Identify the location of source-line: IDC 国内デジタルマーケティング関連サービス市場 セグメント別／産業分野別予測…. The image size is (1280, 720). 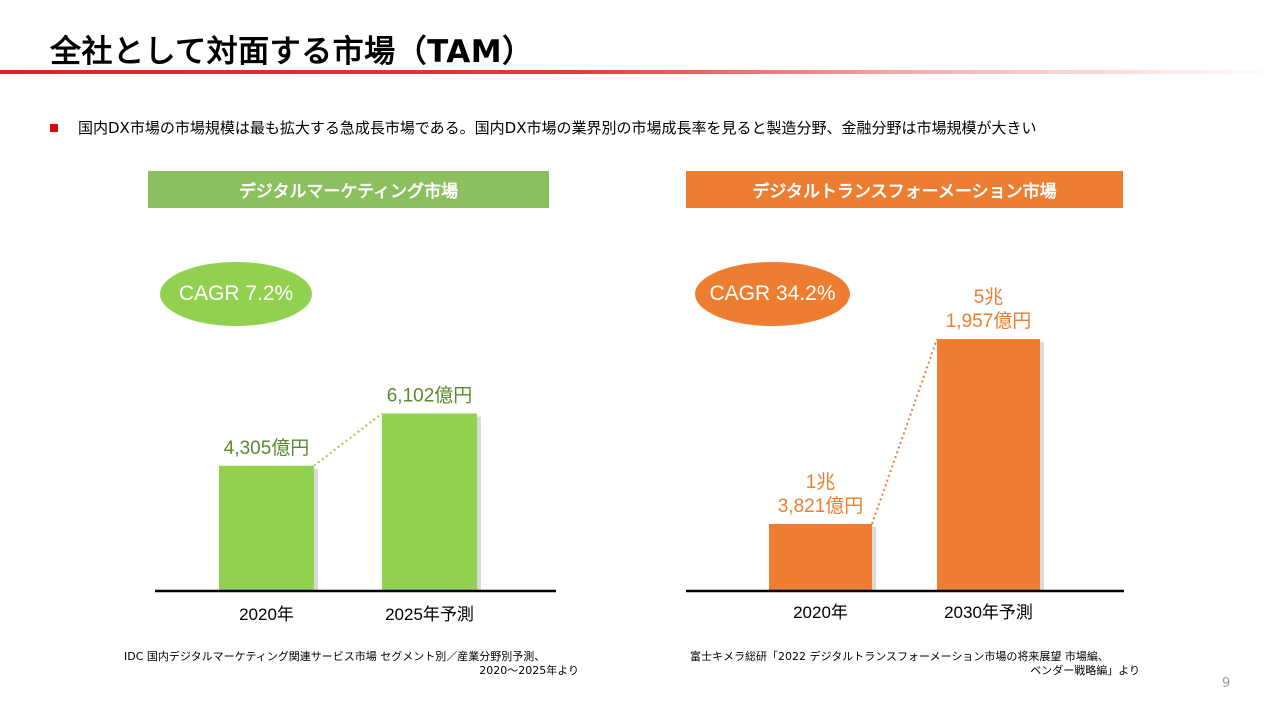
(335, 656).